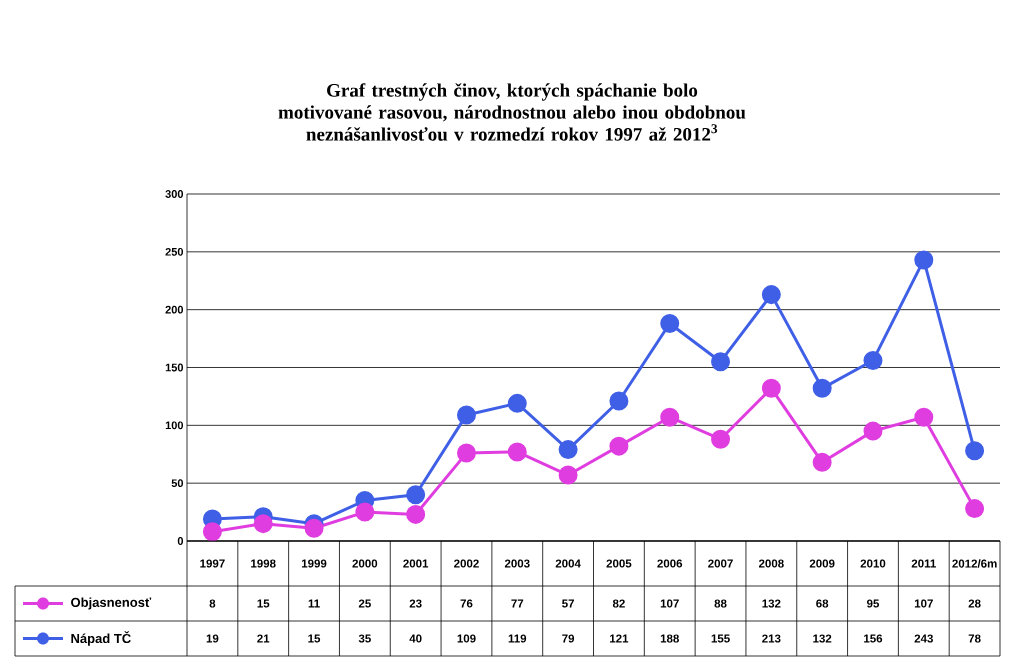 Image resolution: width=1024 pixels, height=672 pixels. What do you see at coordinates (822, 603) in the screenshot?
I see `data-label: 68` at bounding box center [822, 603].